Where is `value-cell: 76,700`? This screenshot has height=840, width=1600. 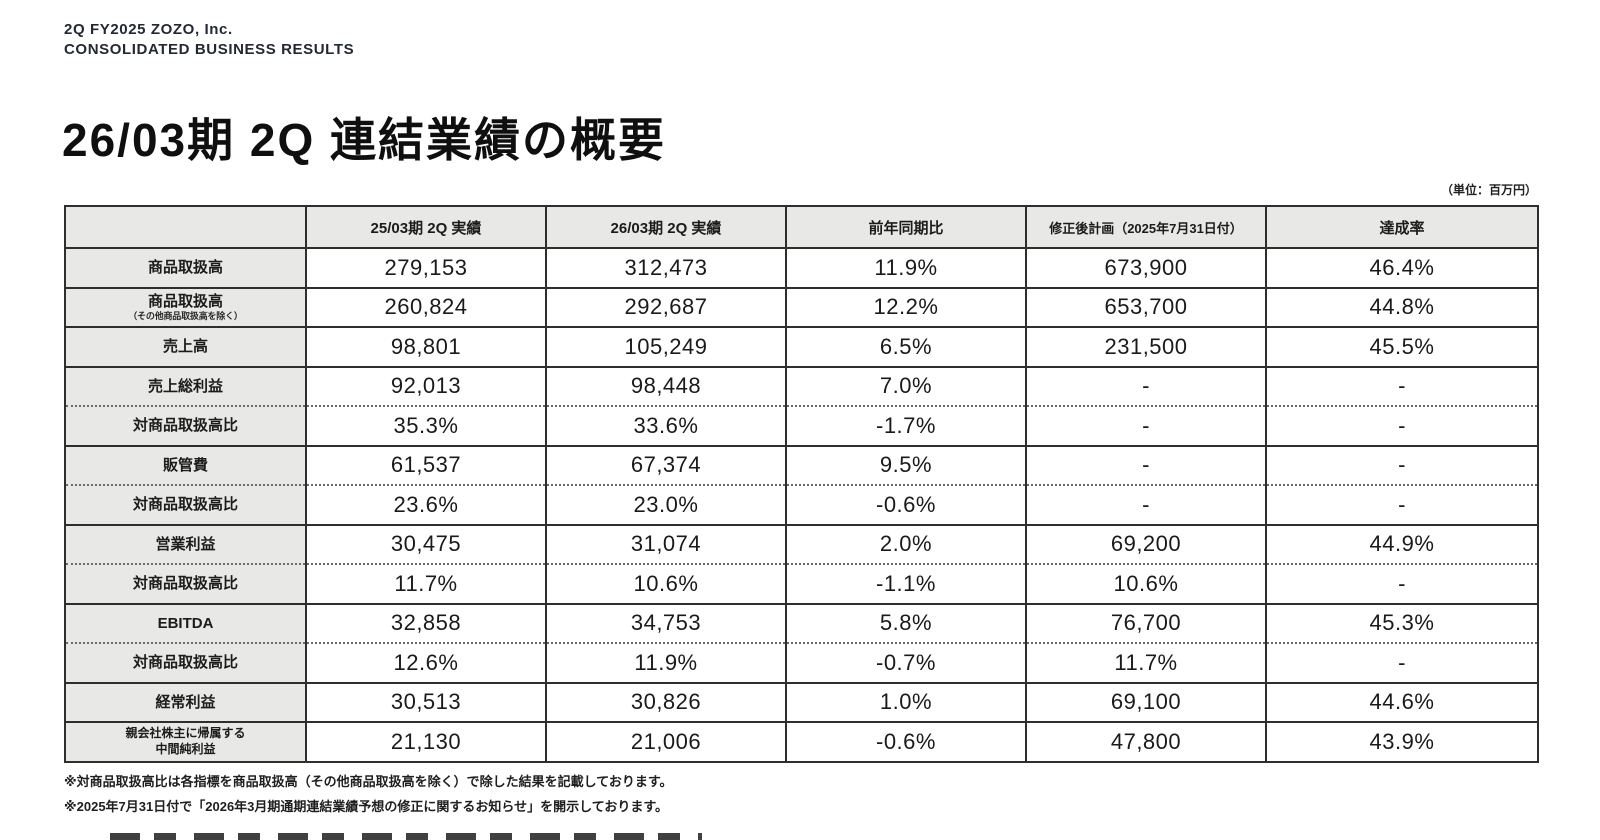
value-cell: 76,700 is located at coordinates (1145, 623).